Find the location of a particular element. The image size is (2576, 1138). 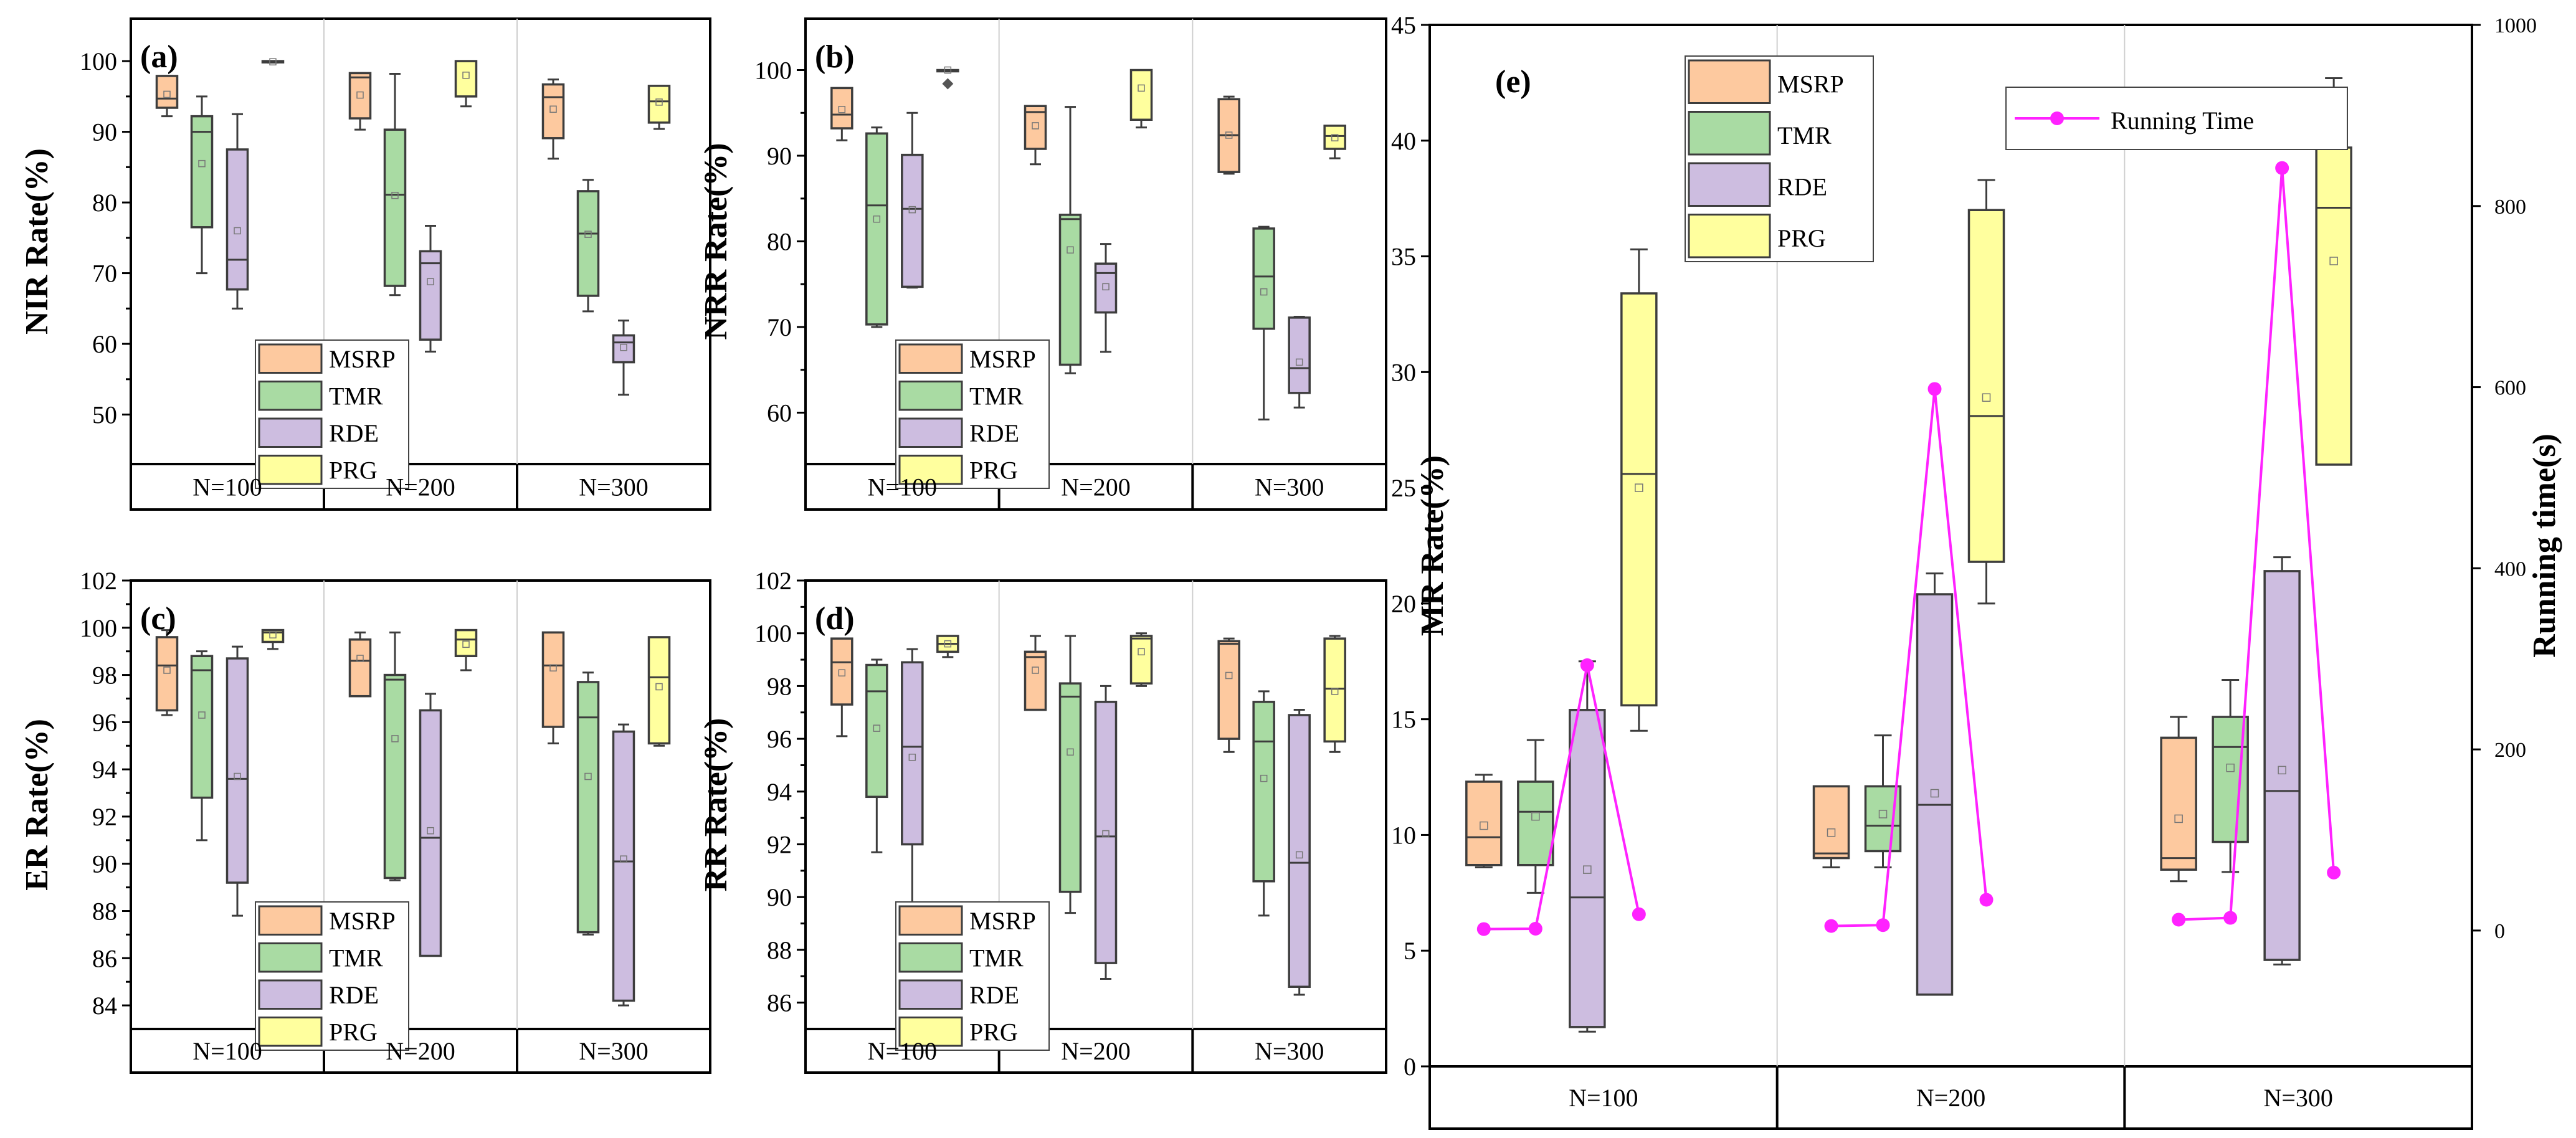

y2-tick-label: 400 is located at coordinates (2510, 569).